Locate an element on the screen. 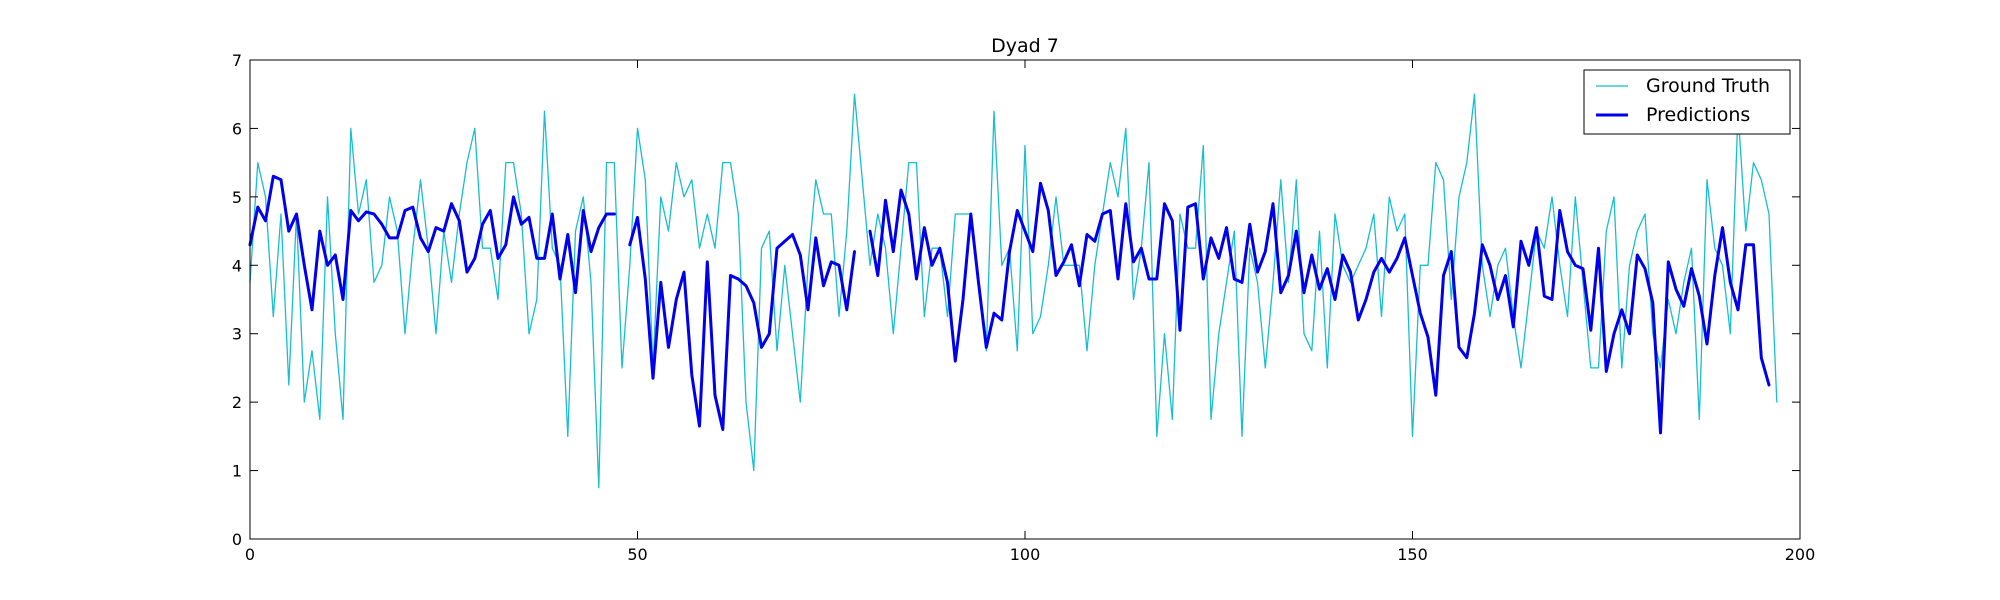  x-tick-label: 50 is located at coordinates (637, 554).